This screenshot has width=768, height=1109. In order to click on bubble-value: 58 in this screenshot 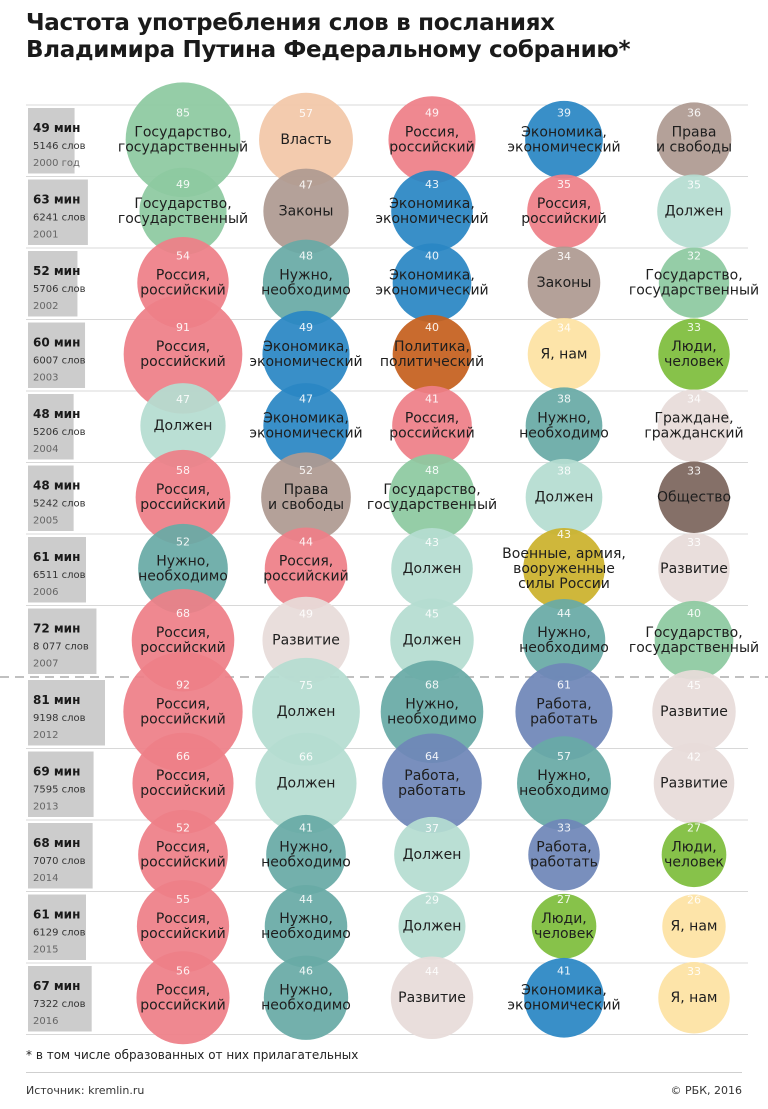, I will do `click(183, 470)`.